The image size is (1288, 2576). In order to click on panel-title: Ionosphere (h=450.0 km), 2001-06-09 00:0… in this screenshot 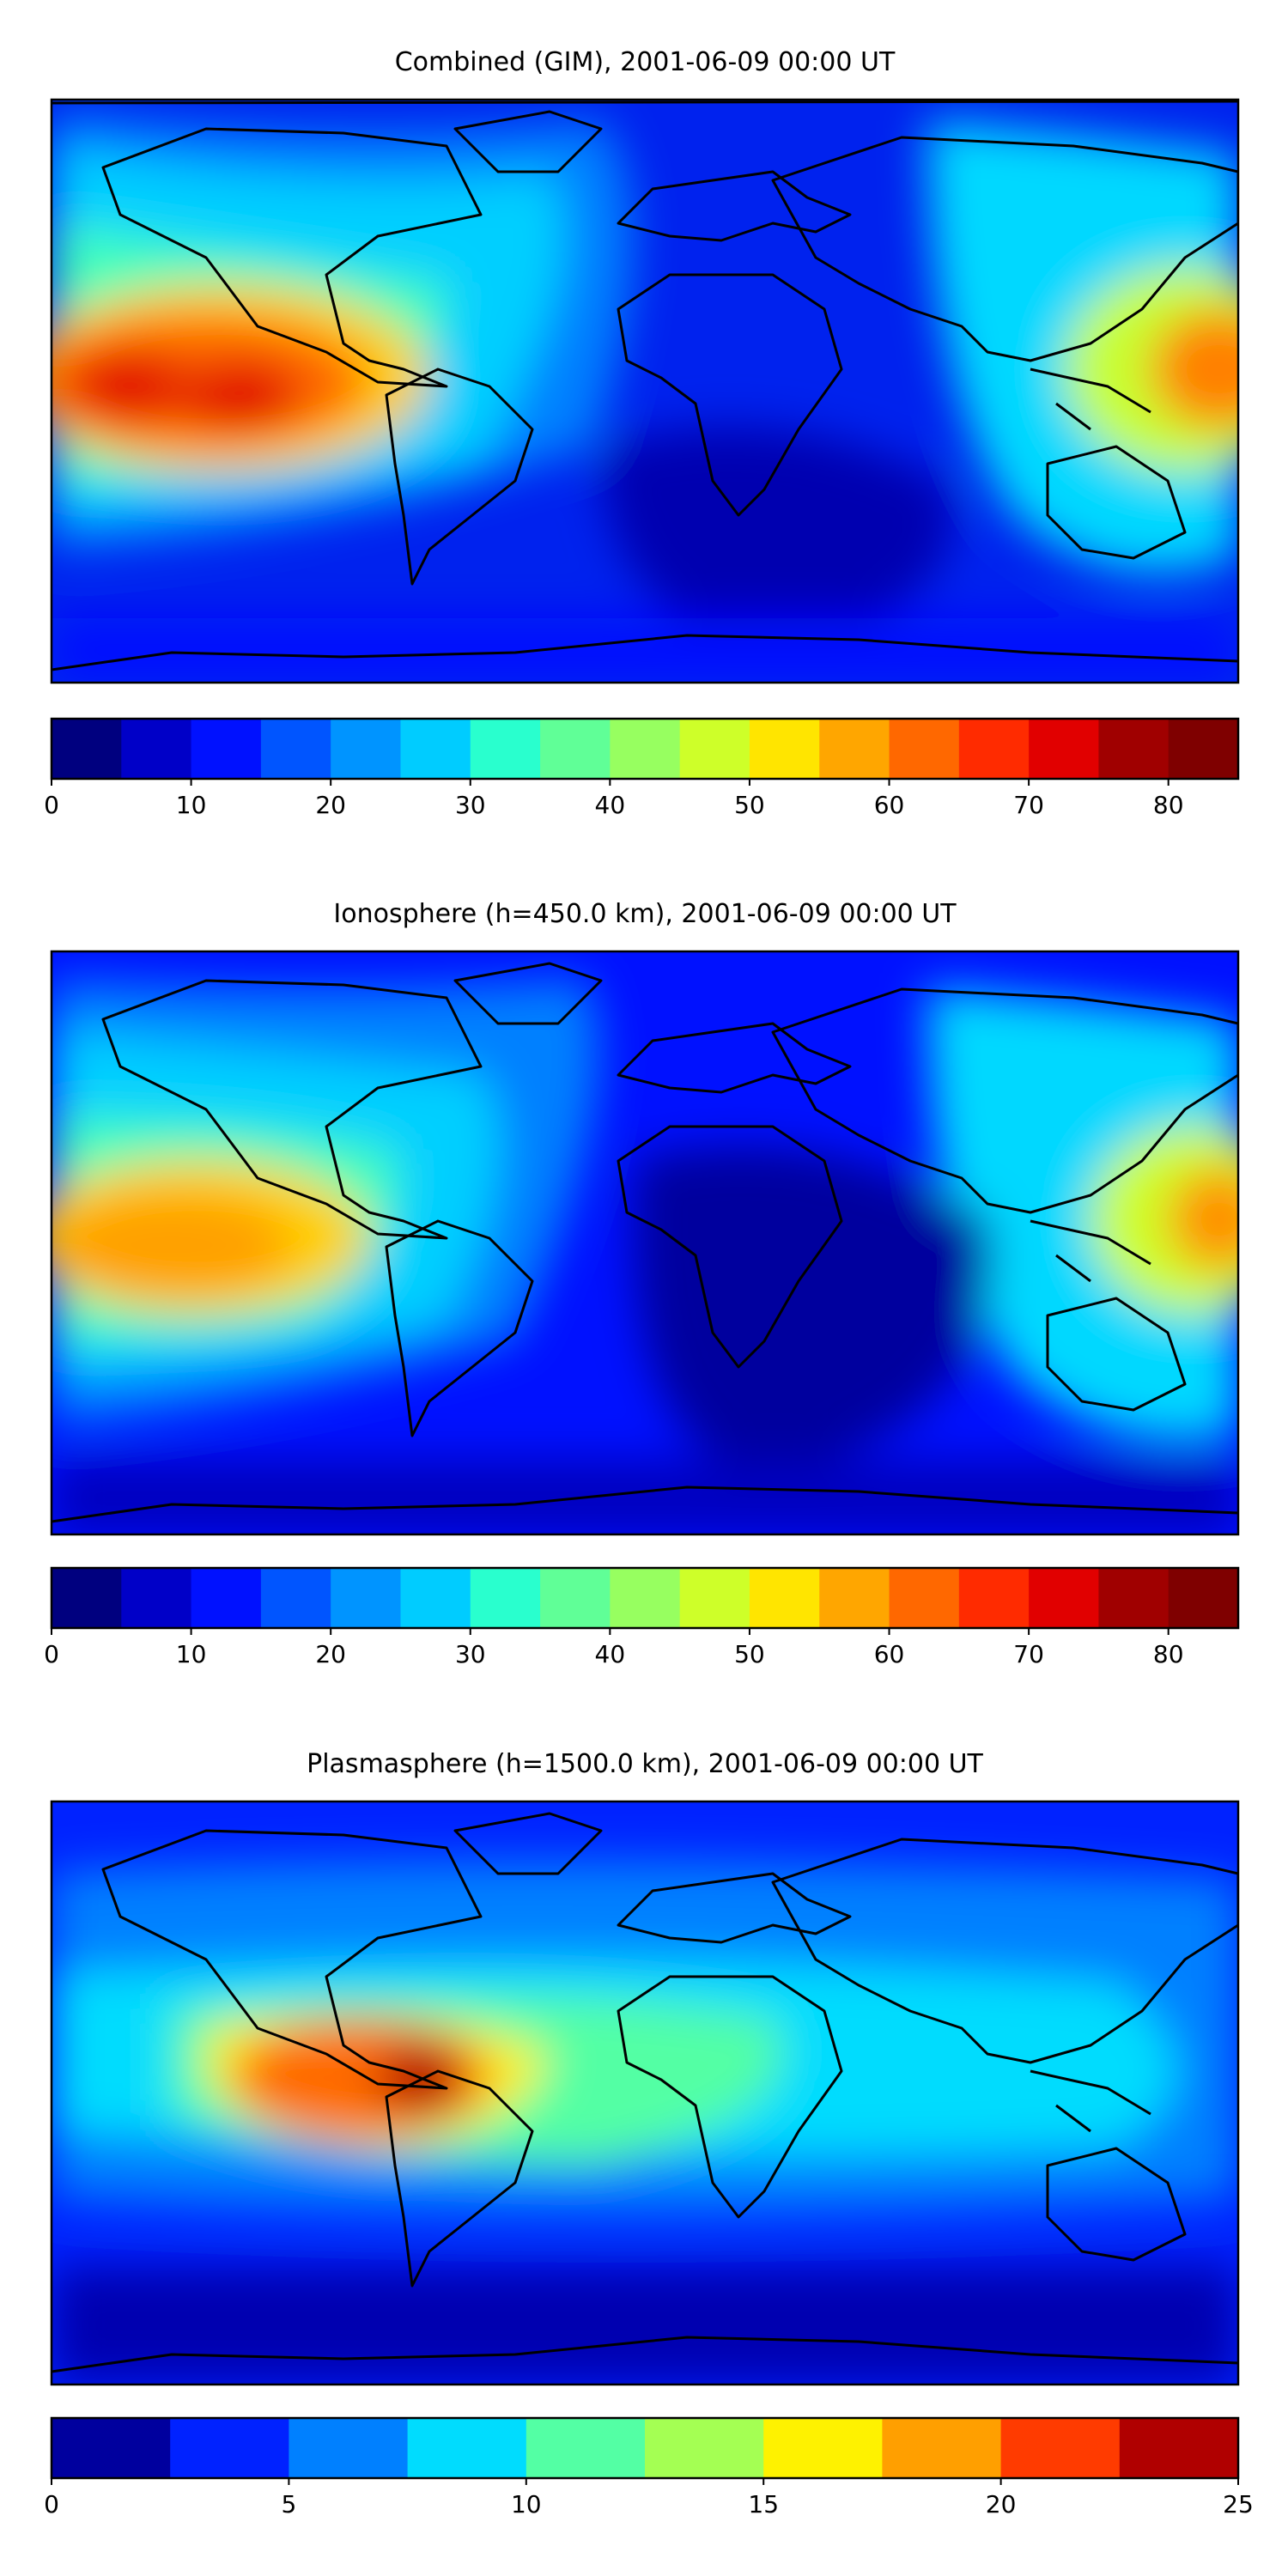, I will do `click(645, 914)`.